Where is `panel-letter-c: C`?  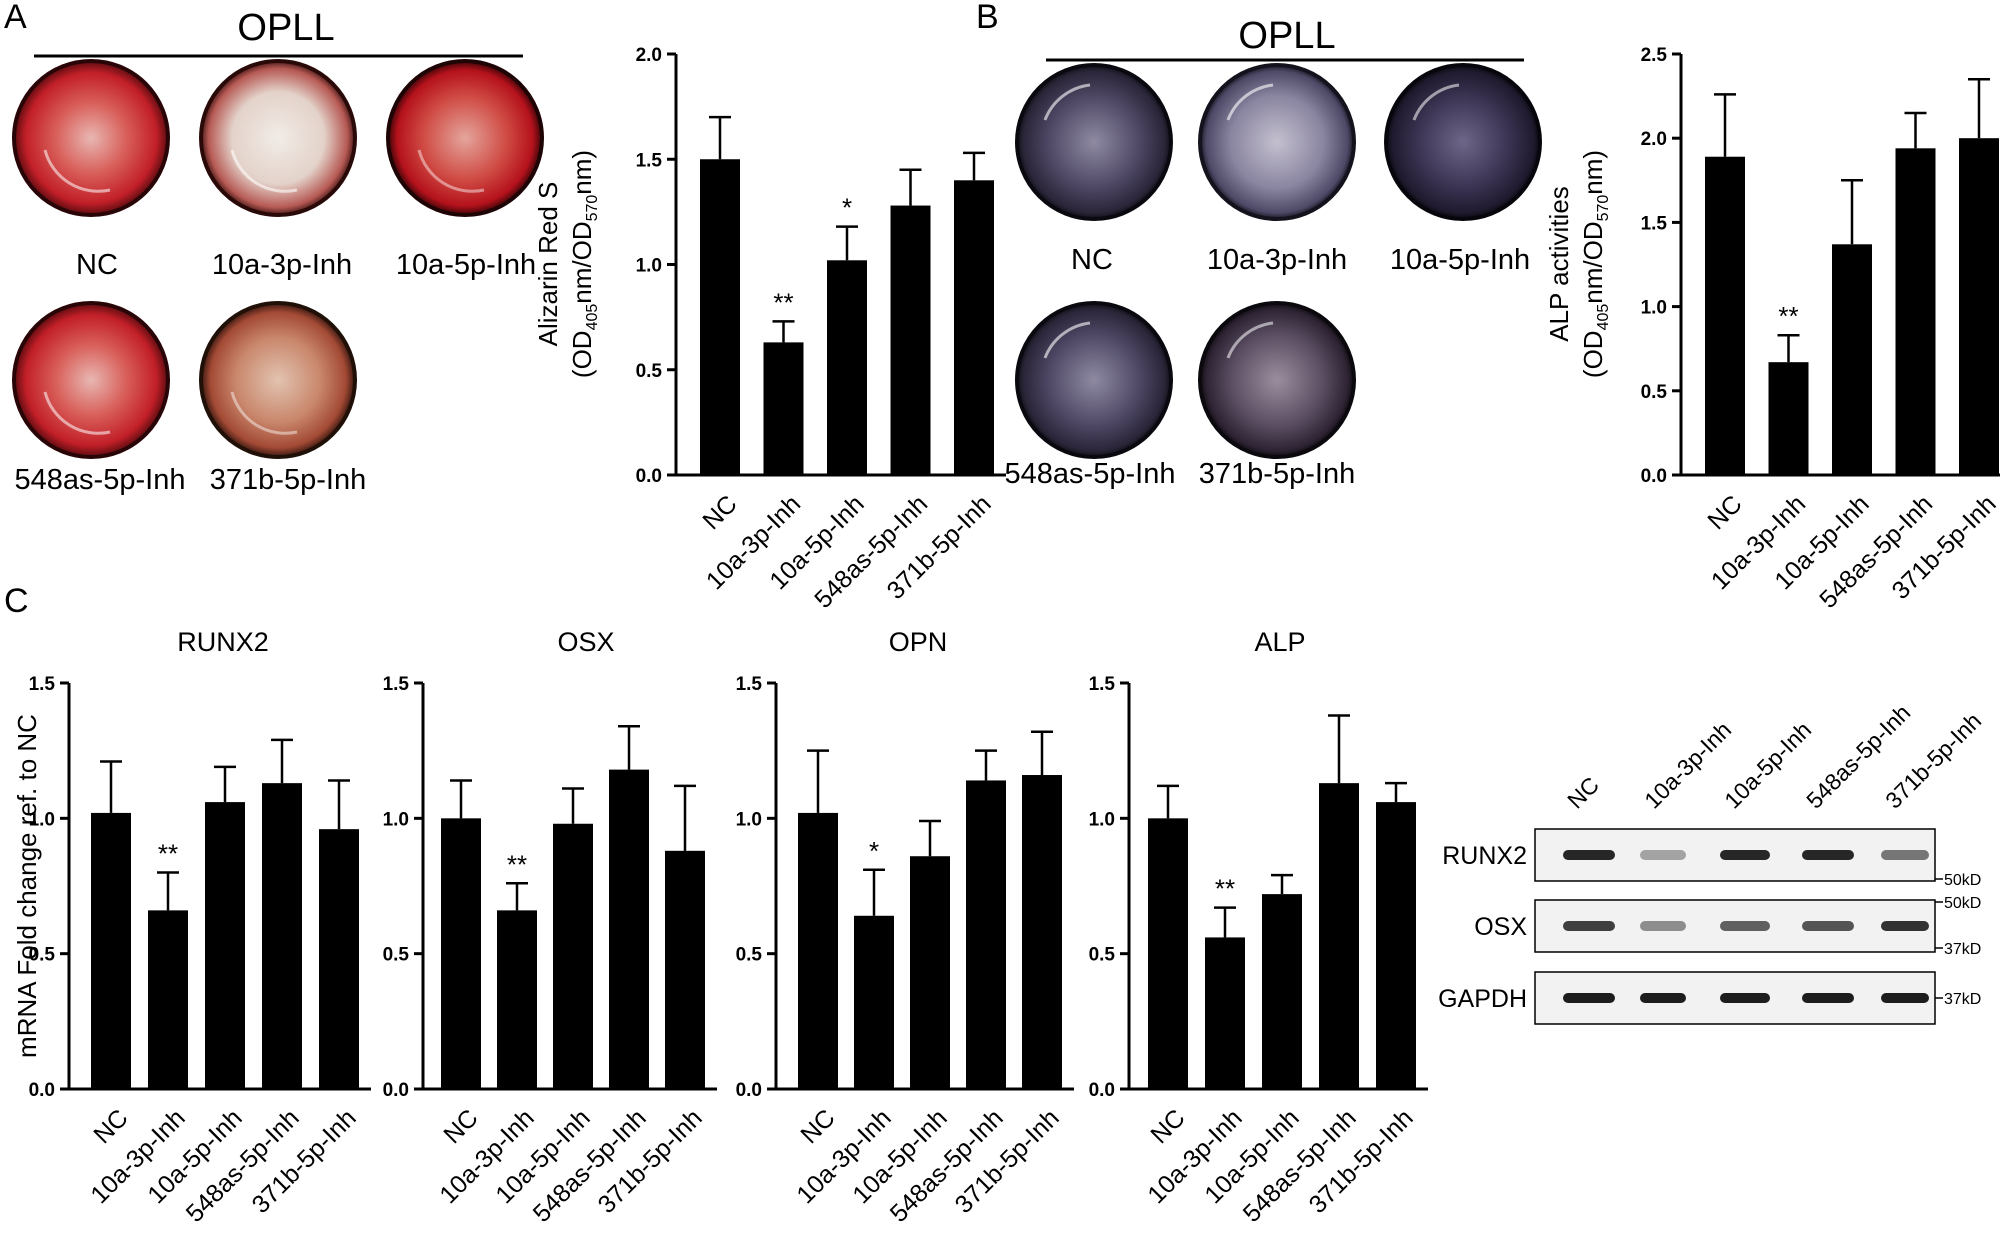
panel-letter-c: C is located at coordinates (16, 601).